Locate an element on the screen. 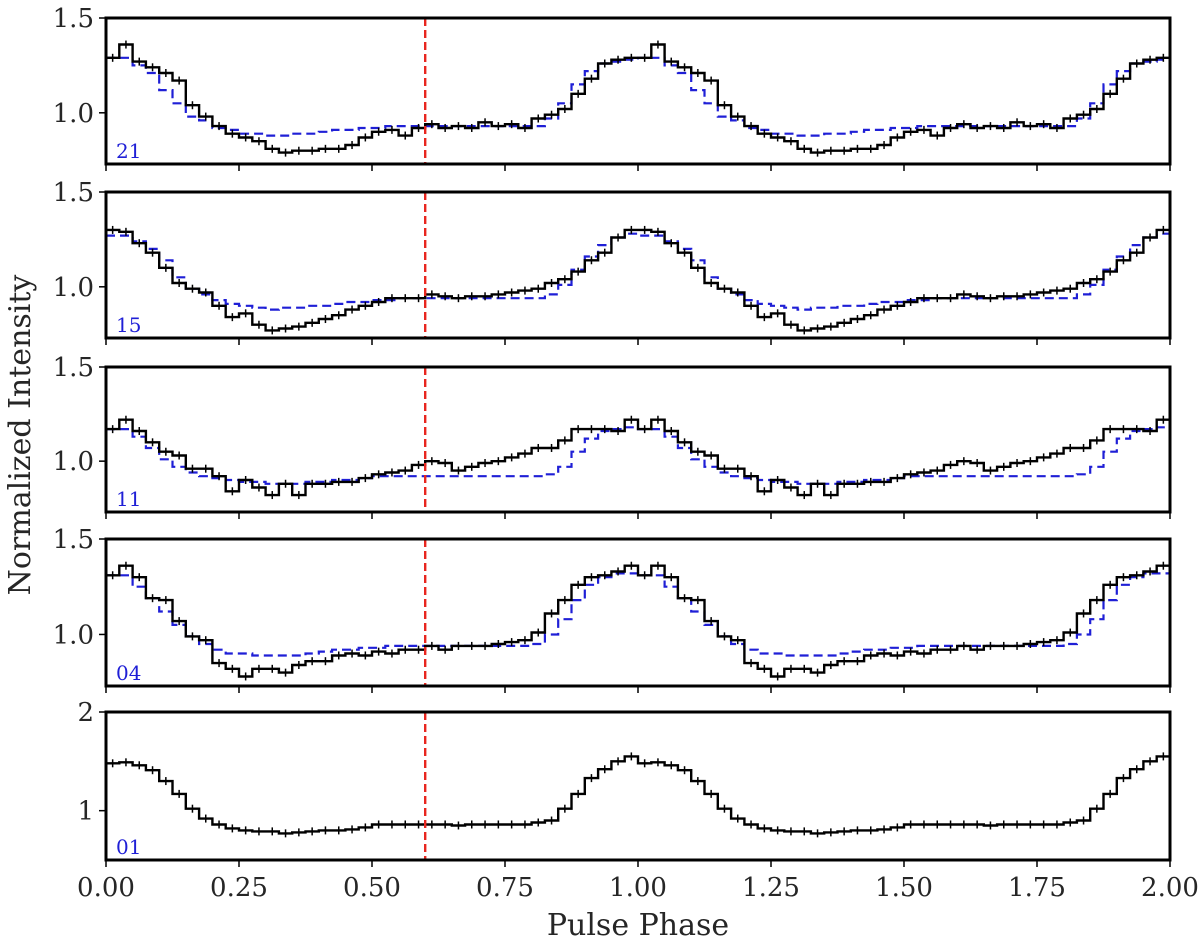 This screenshot has width=1200, height=950. x-tick-label: 2.00 is located at coordinates (1170, 888).